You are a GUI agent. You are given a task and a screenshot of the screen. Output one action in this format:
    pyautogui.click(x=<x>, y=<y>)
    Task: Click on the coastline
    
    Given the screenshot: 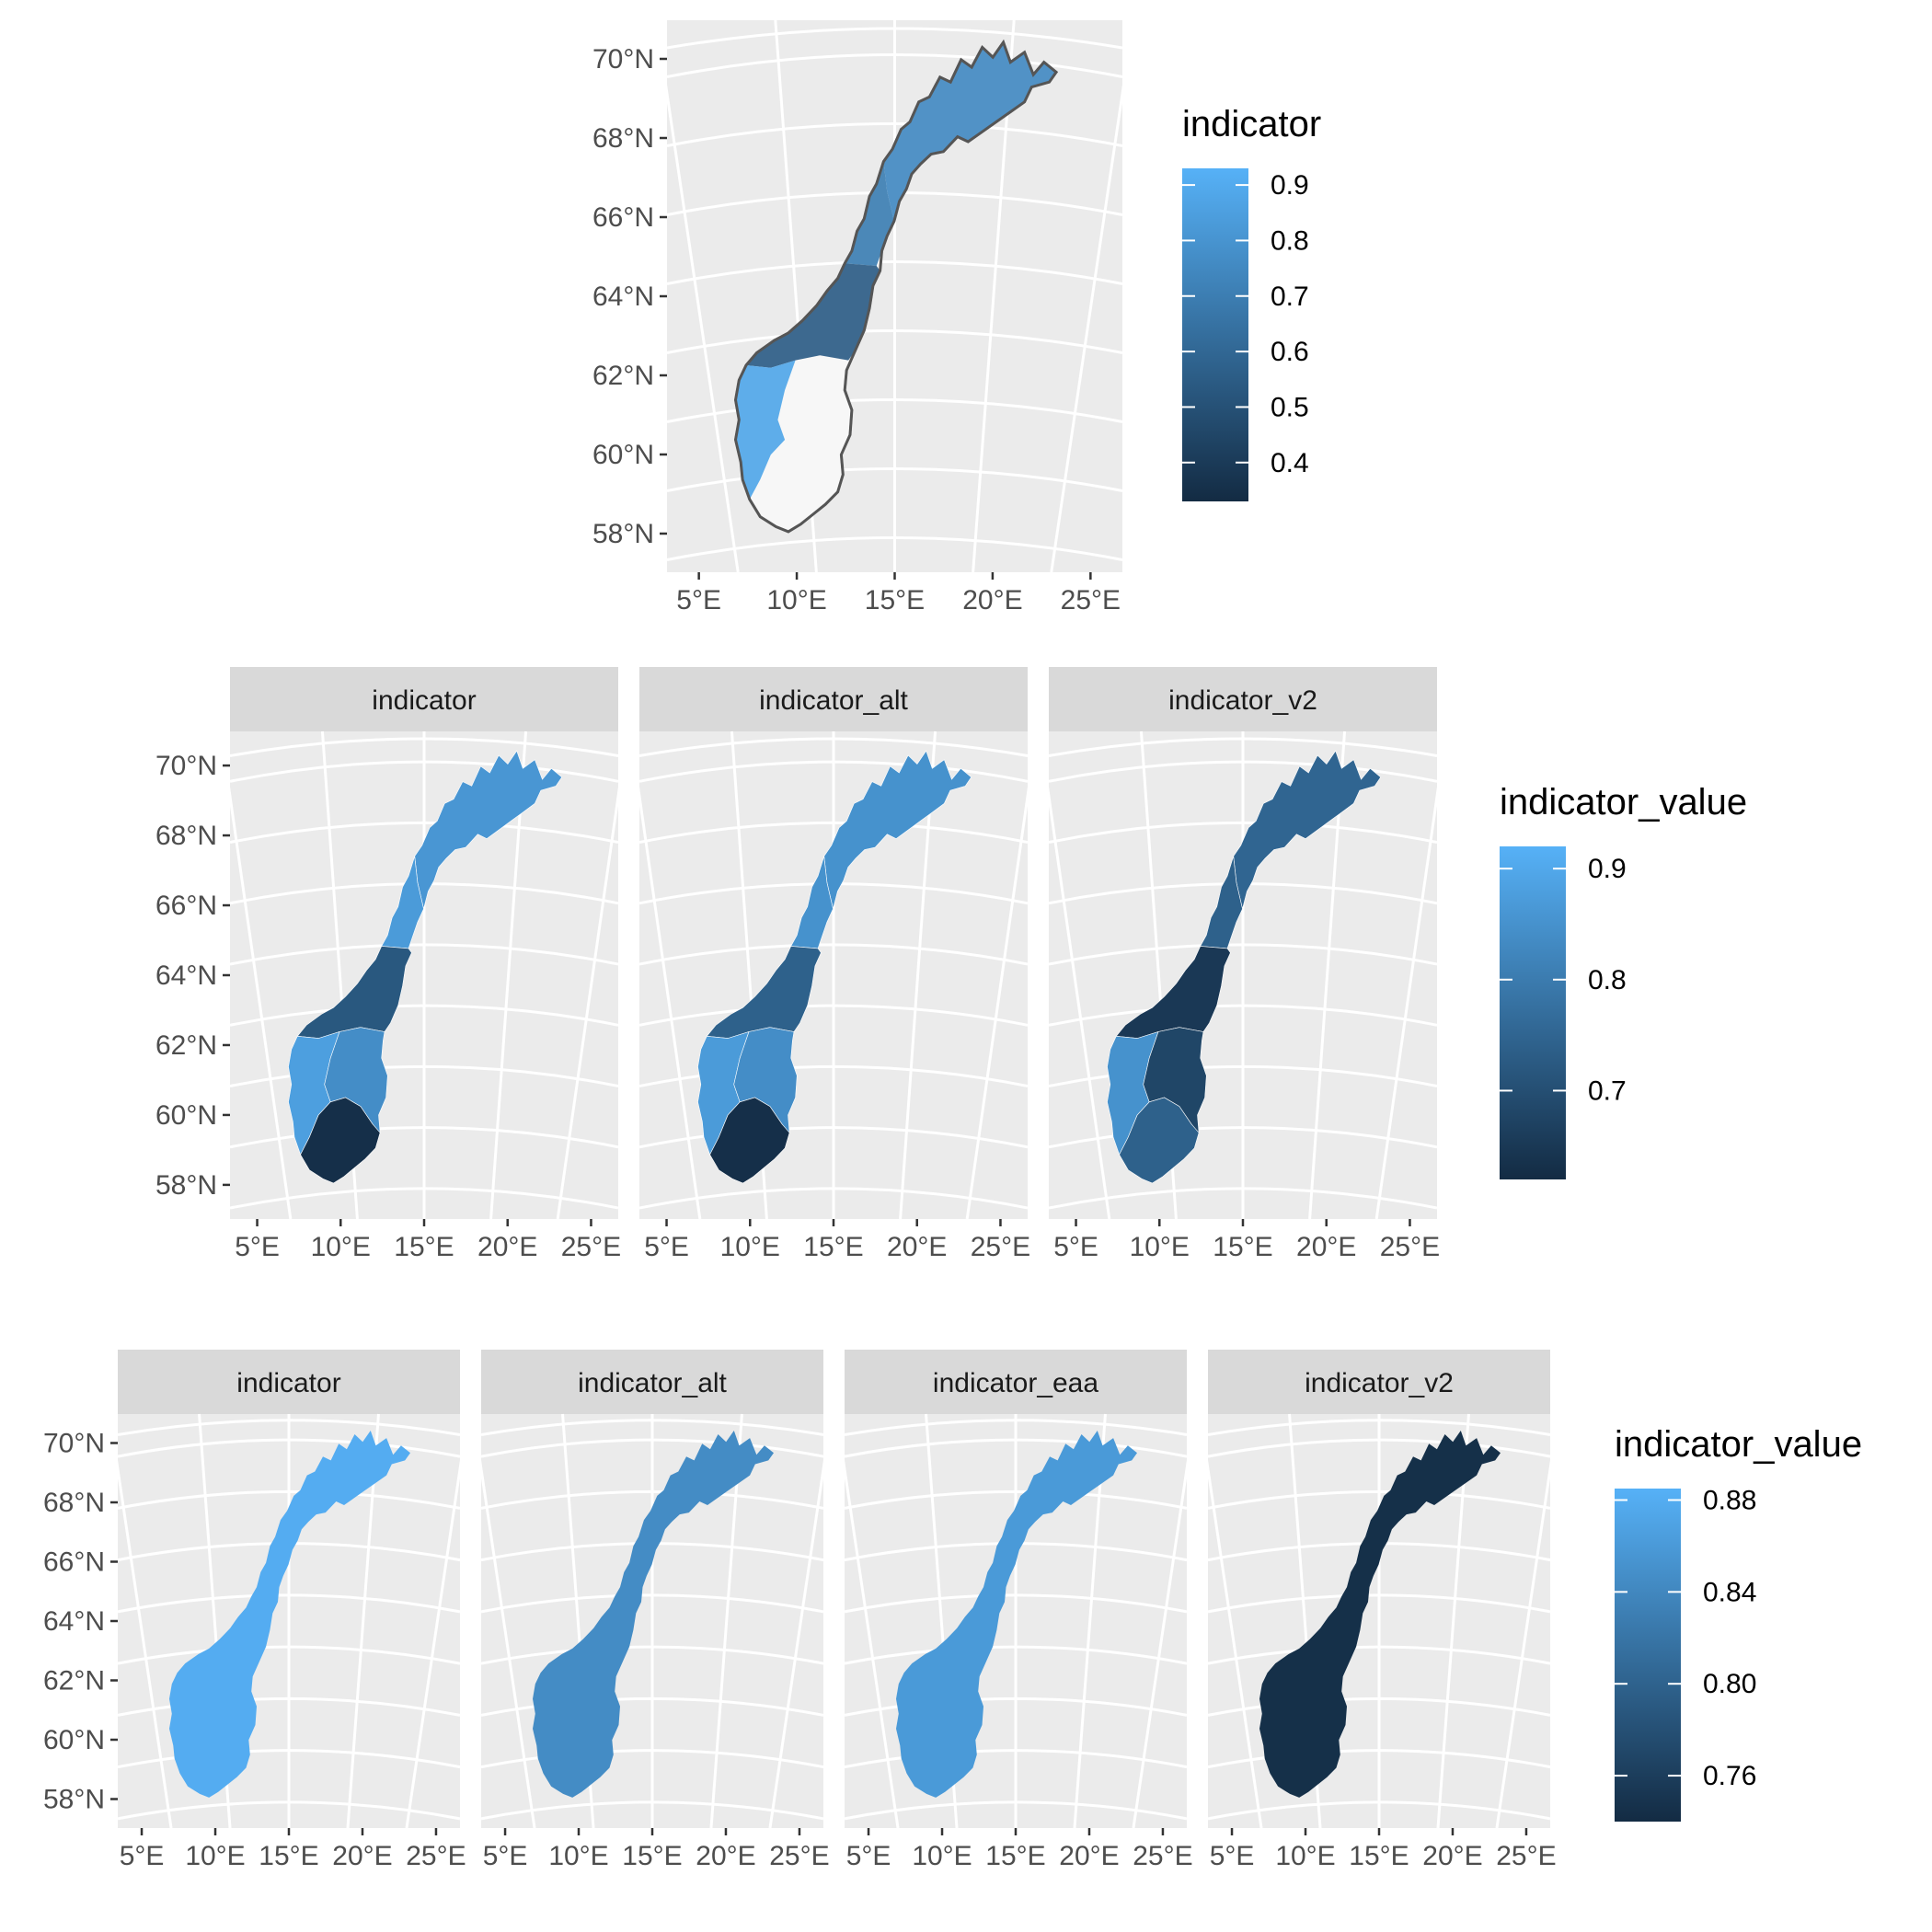 What is the action you would take?
    pyautogui.click(x=896, y=286)
    